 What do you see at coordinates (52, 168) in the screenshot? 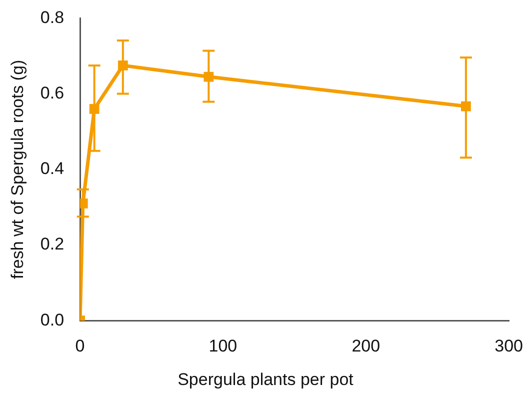
I see `y-tick-label: 0.4` at bounding box center [52, 168].